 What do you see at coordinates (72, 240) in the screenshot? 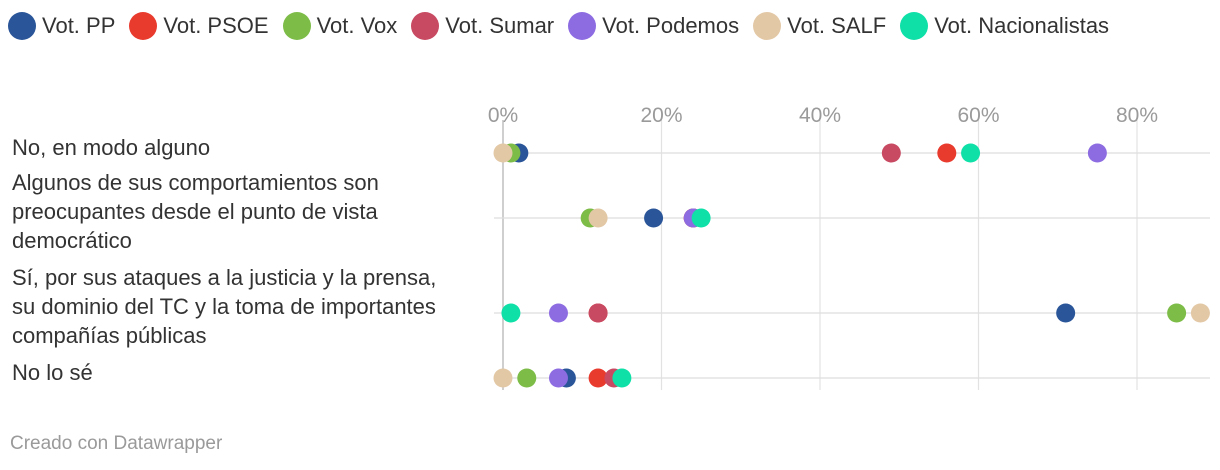
I see `category-label: democrático` at bounding box center [72, 240].